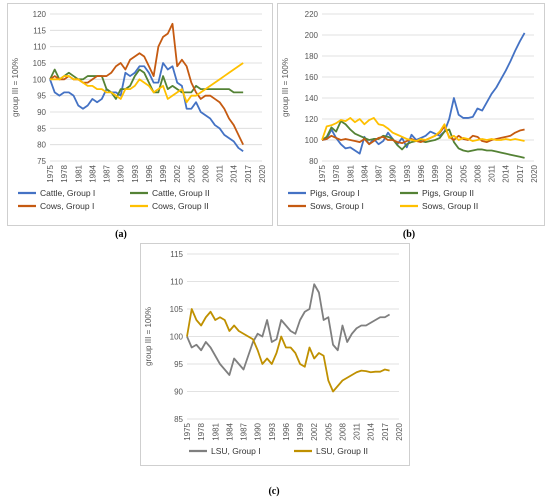  Describe the element at coordinates (450, 206) in the screenshot. I see `legend-label: Sows, Group II` at that location.